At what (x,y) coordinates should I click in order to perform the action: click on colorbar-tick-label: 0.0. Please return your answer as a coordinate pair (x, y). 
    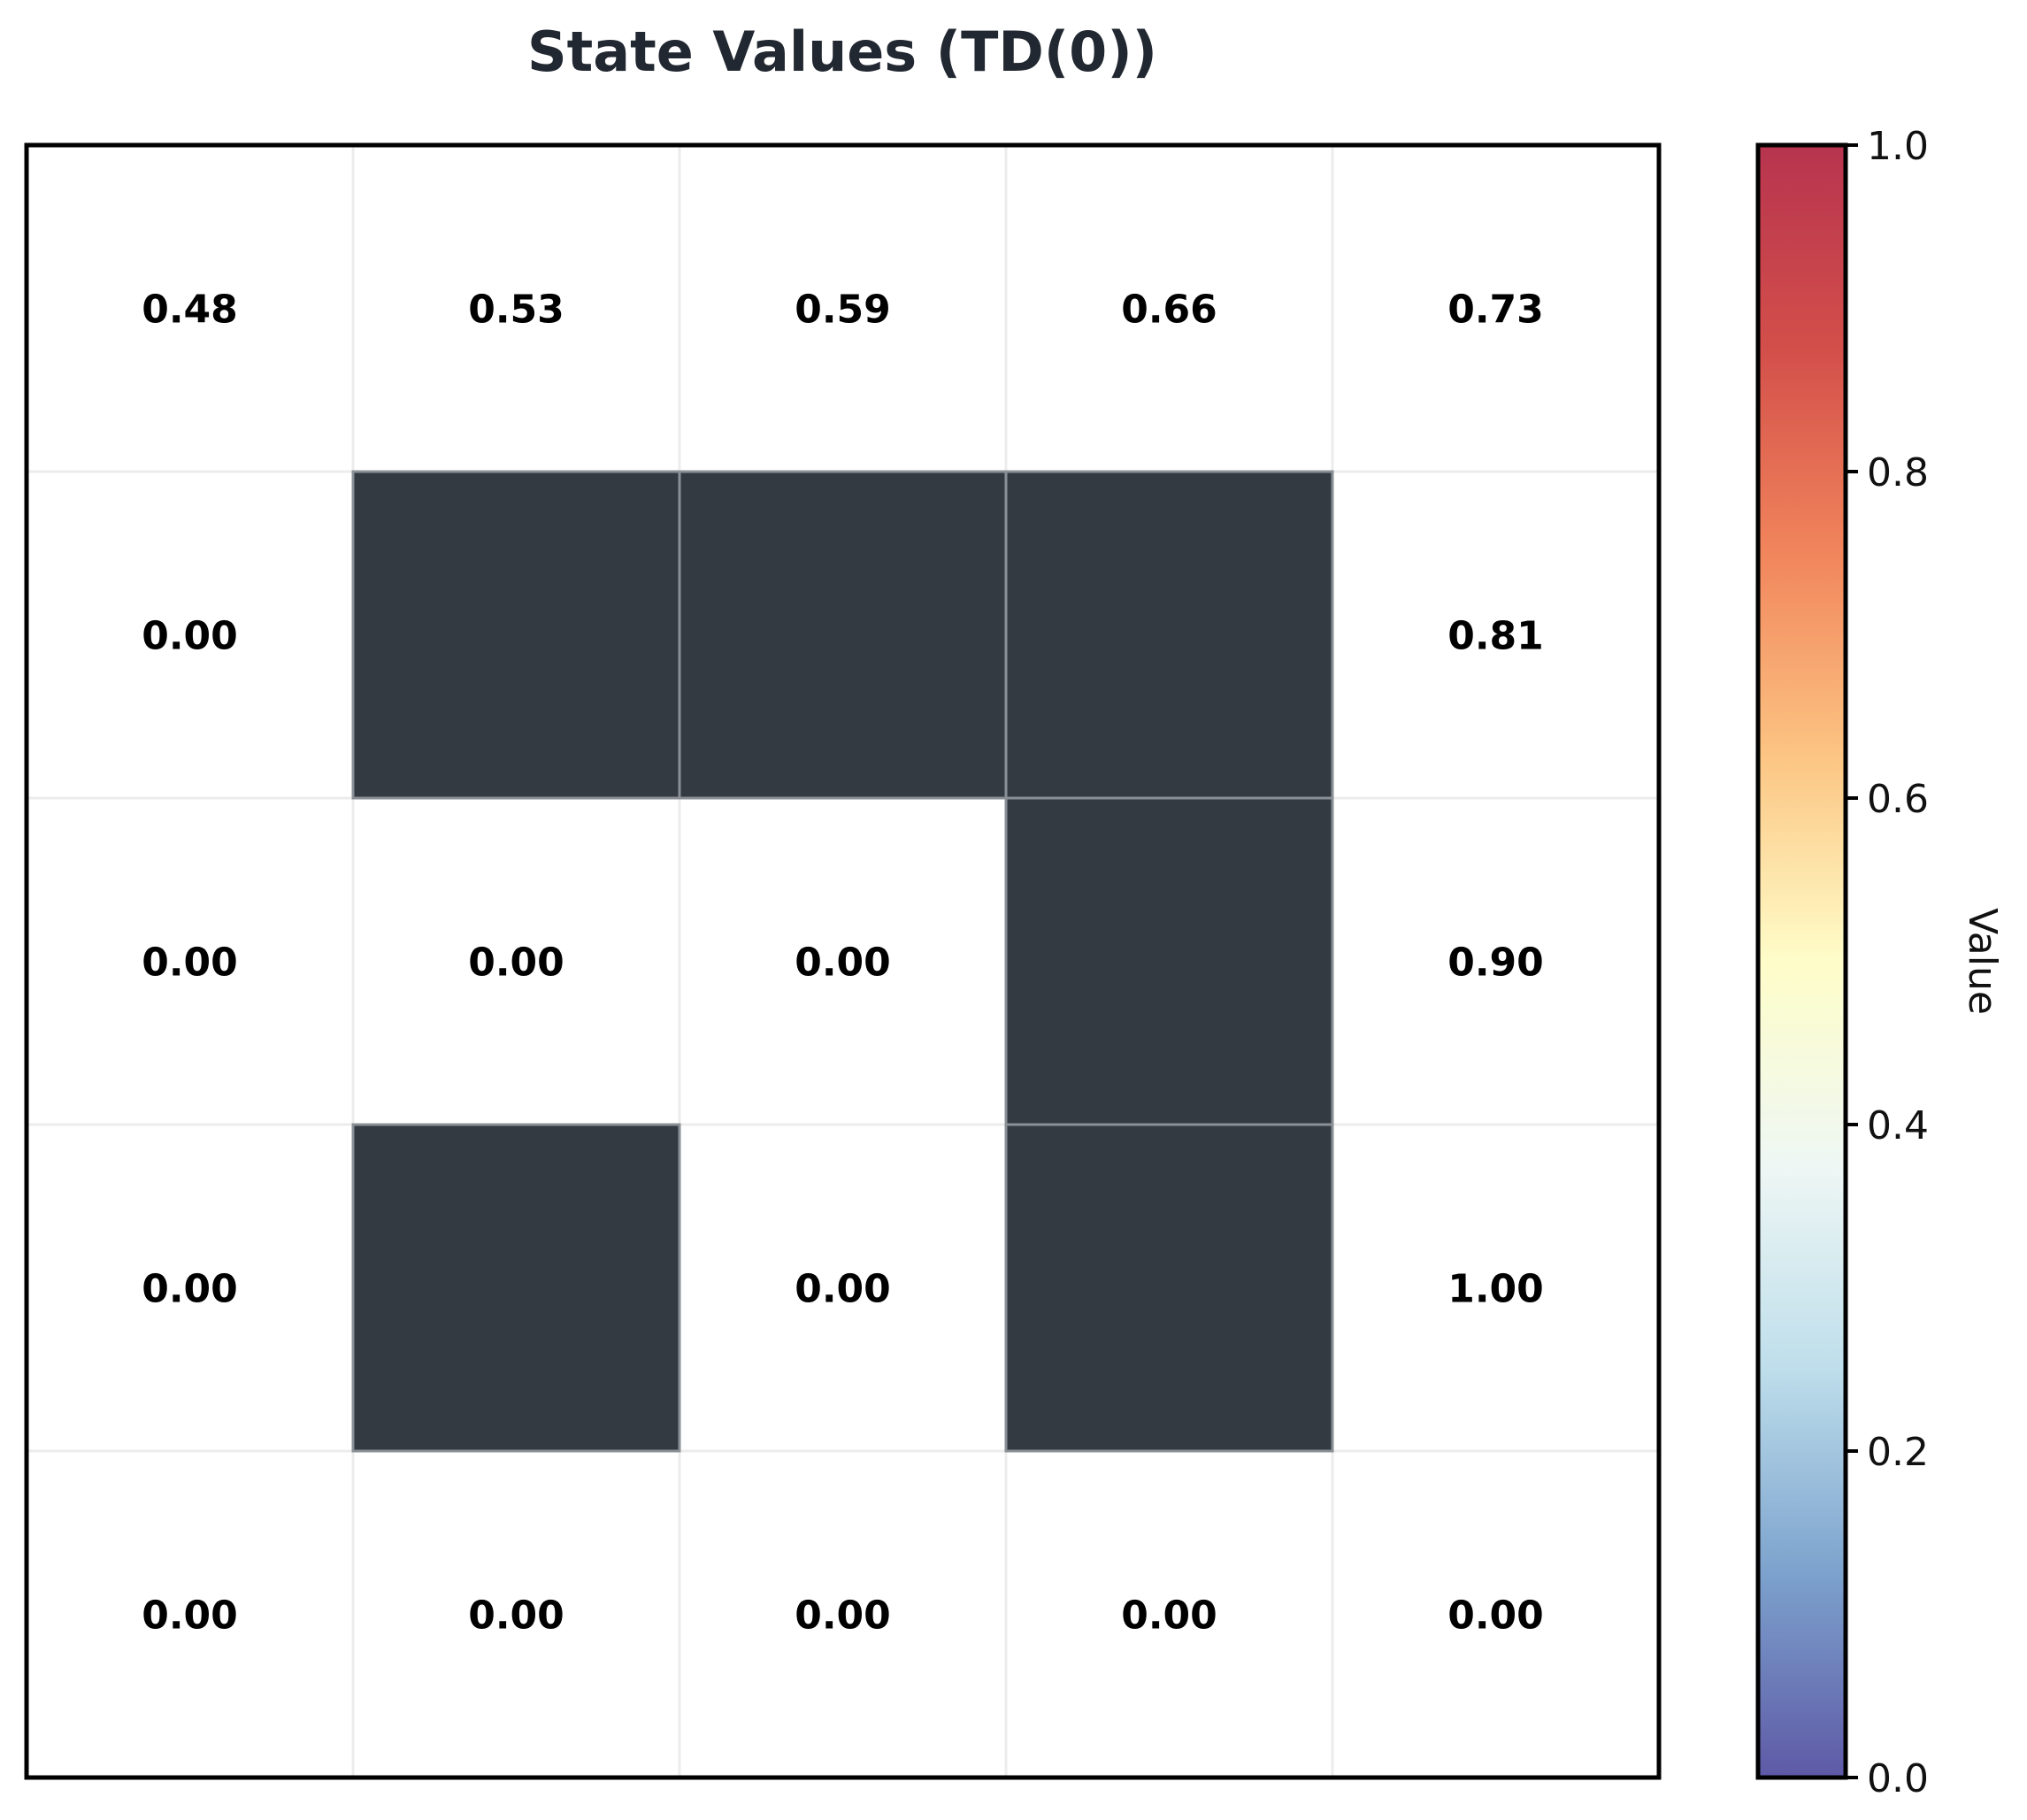
    Looking at the image, I should click on (1898, 1778).